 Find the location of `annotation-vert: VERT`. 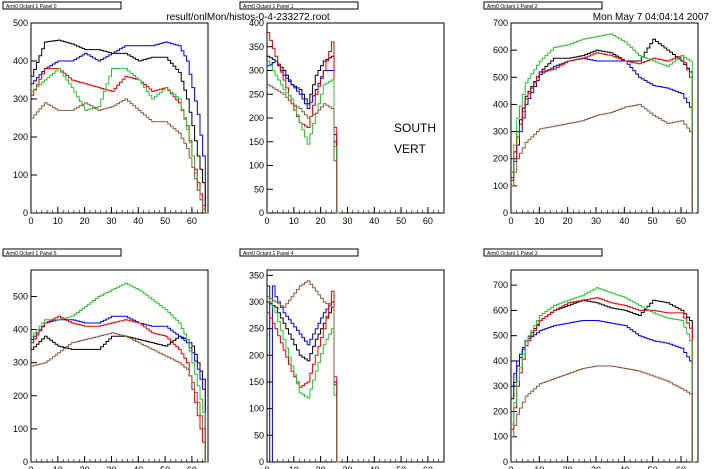

annotation-vert: VERT is located at coordinates (410, 149).